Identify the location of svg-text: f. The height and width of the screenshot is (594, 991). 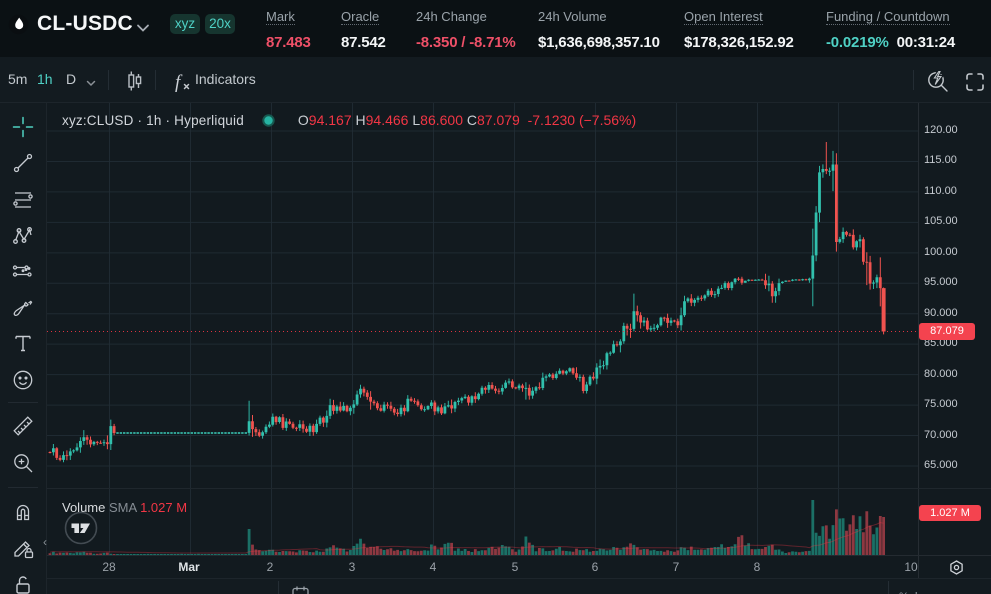
(179, 82).